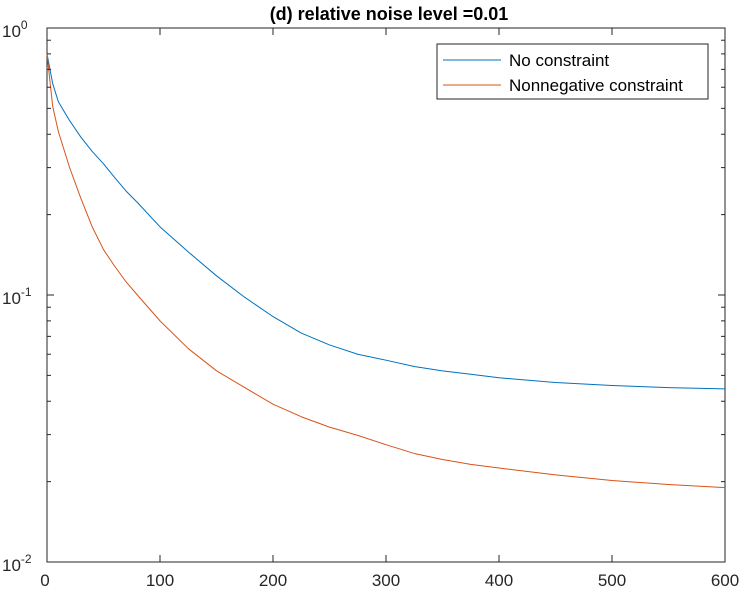 Image resolution: width=744 pixels, height=595 pixels. What do you see at coordinates (612, 580) in the screenshot?
I see `x-tick-label: 500` at bounding box center [612, 580].